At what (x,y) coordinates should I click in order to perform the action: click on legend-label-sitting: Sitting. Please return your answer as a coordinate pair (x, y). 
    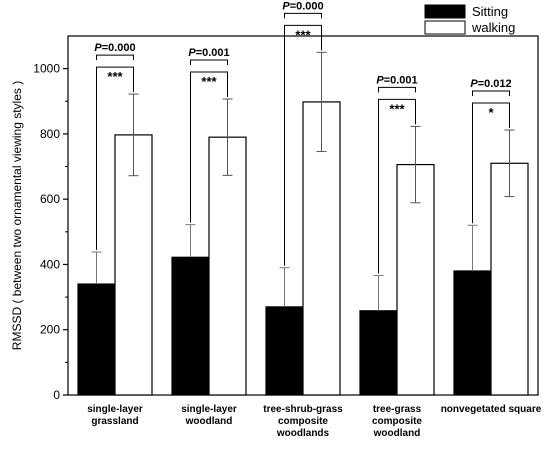
    Looking at the image, I should click on (490, 11).